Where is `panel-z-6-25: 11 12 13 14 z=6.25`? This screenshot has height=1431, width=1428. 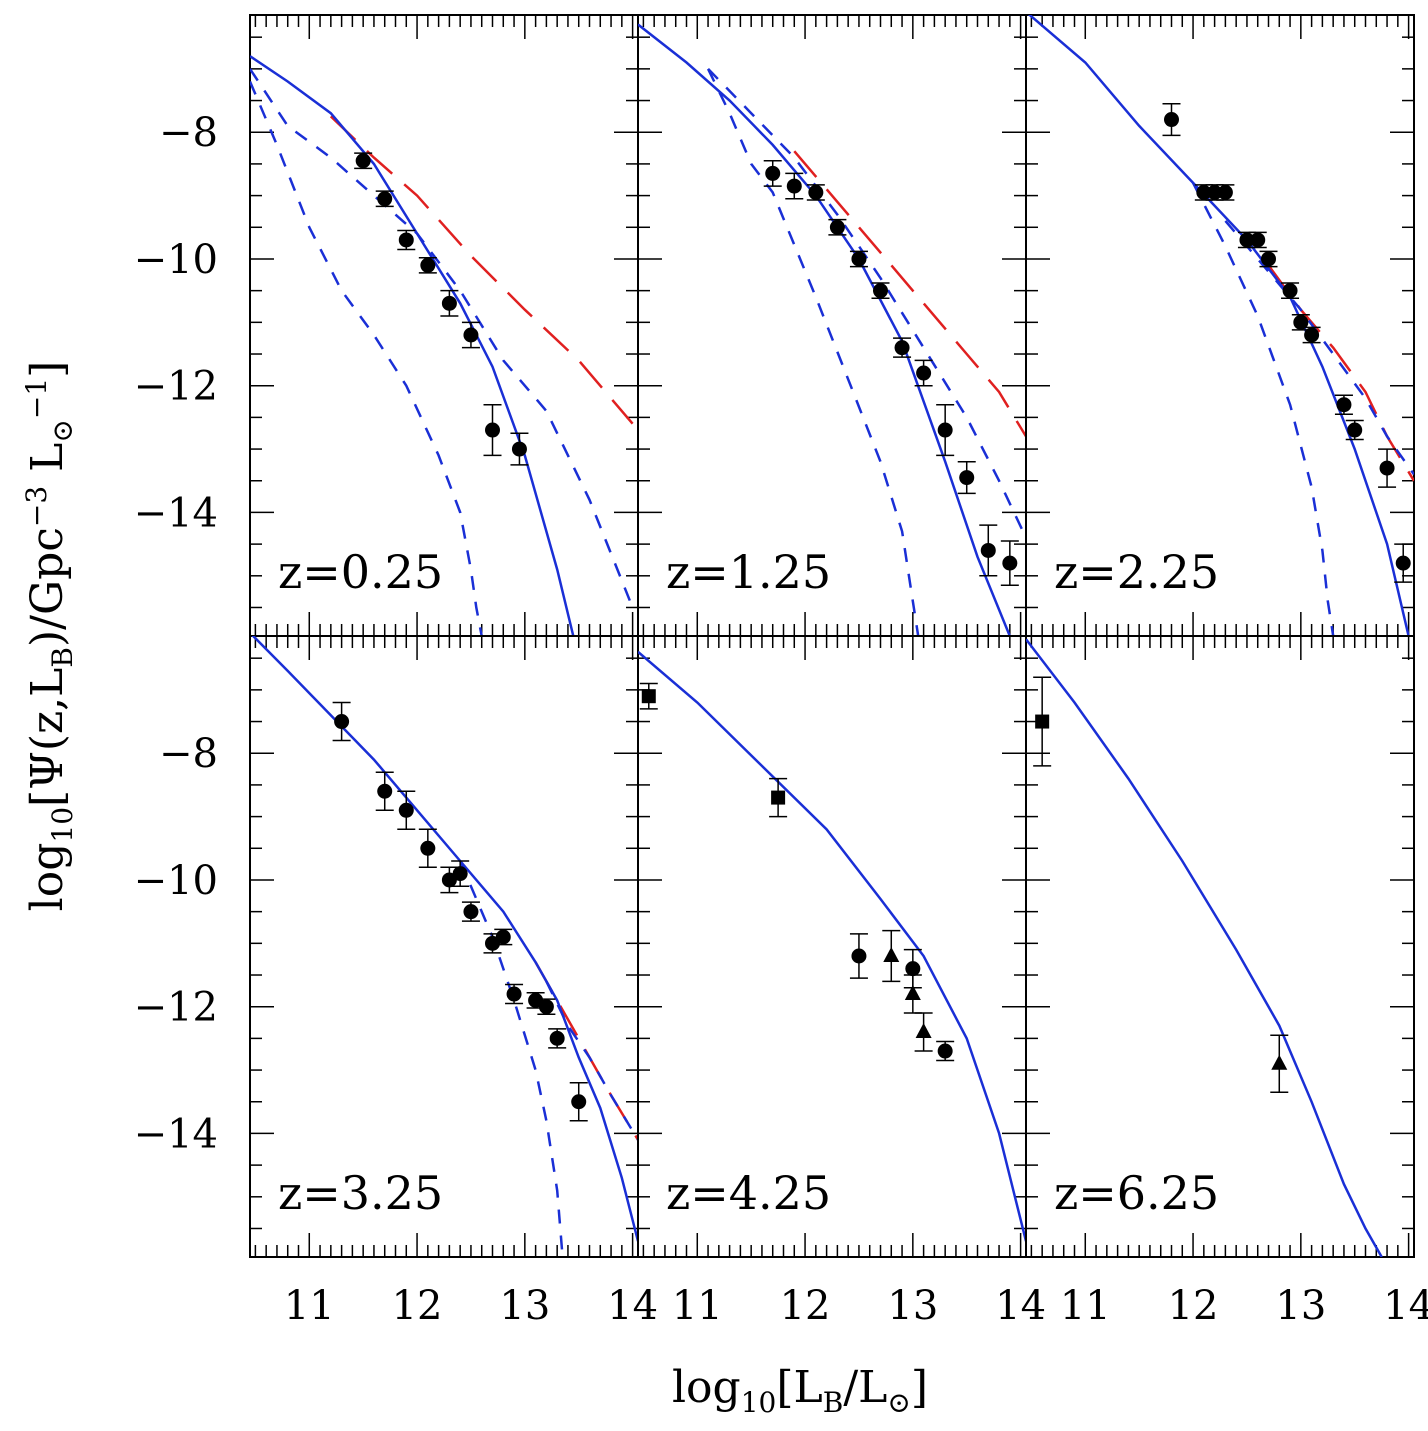
panel-z-6-25: 11 12 13 14 z=6.25 is located at coordinates (1226, 982).